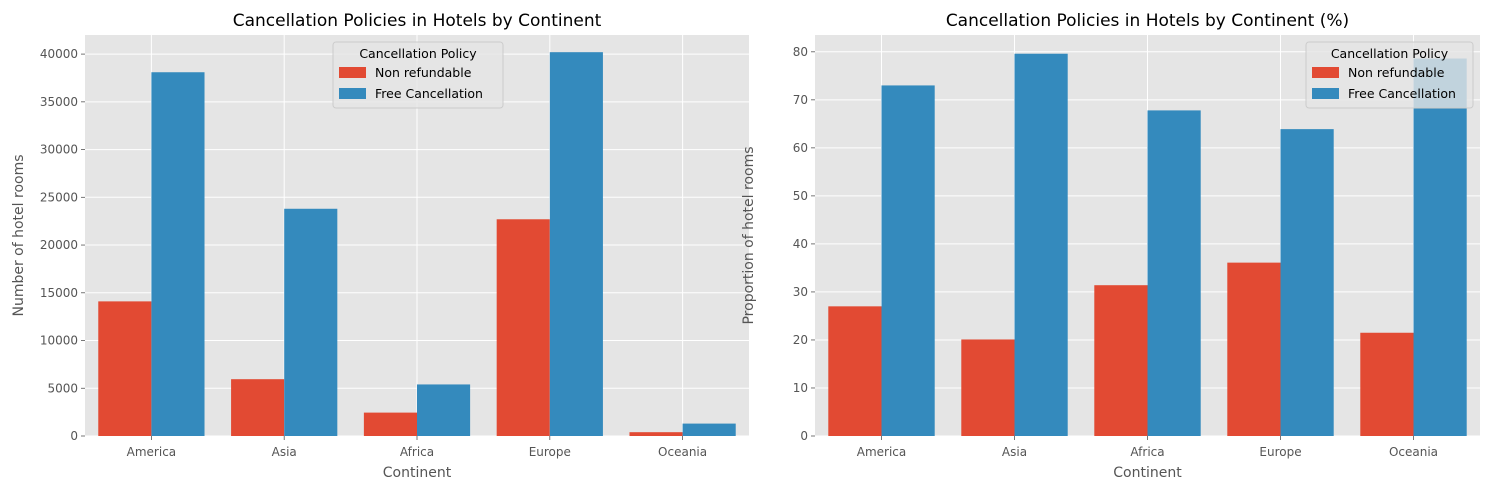  I want to click on y-tick-label: 15000, so click(59, 293).